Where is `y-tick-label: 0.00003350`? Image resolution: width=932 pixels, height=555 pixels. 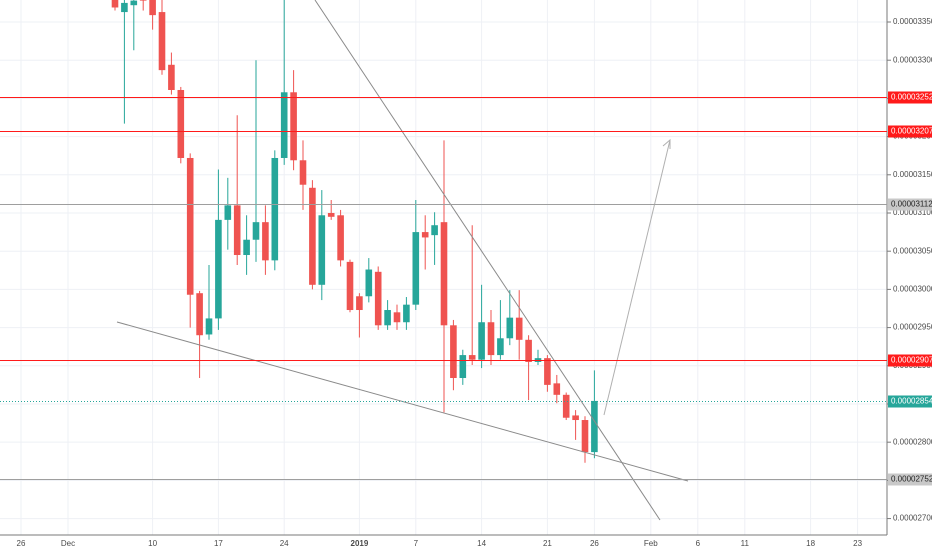
y-tick-label: 0.00003350 is located at coordinates (912, 21).